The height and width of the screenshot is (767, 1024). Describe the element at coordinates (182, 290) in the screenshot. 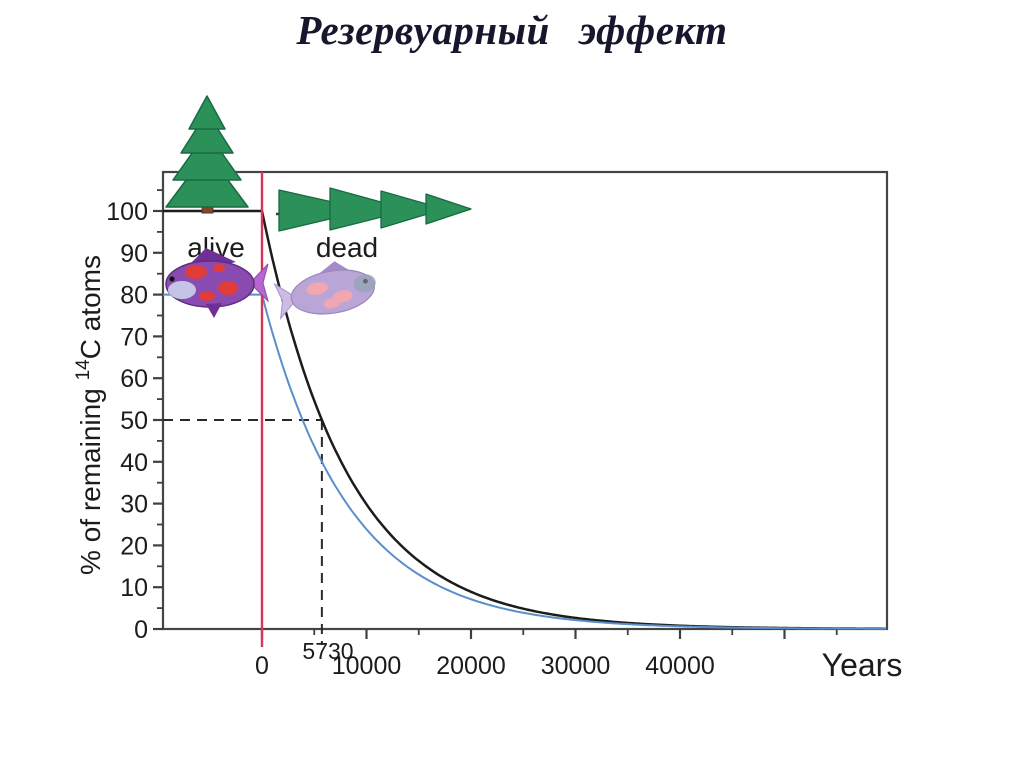

I see `fish-belly-patch` at that location.